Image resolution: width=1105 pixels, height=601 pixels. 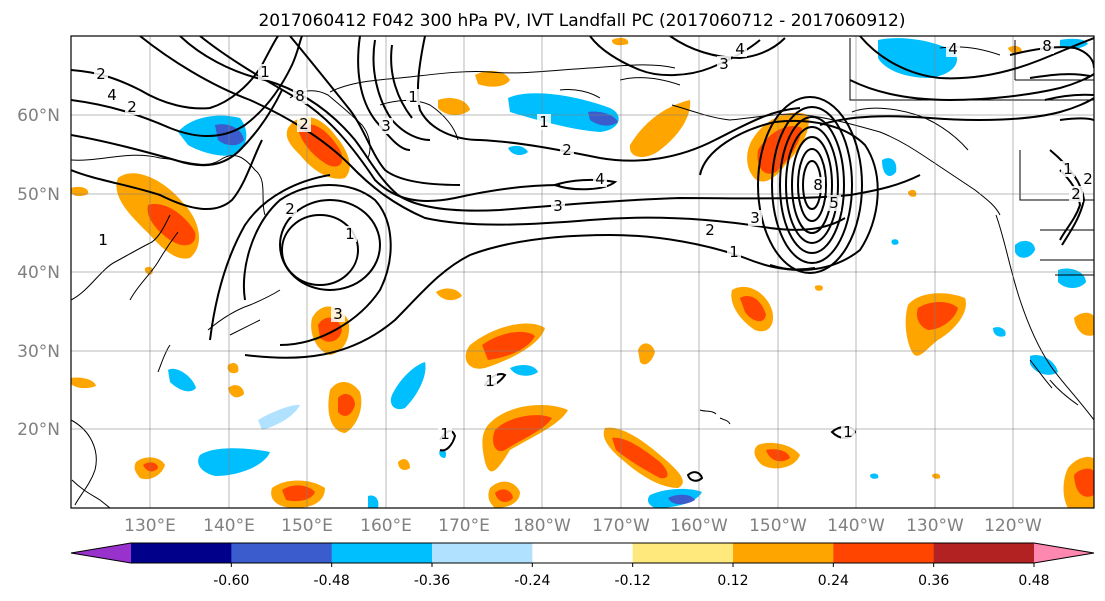 I want to click on latitude-label: 50°N, so click(x=38, y=195).